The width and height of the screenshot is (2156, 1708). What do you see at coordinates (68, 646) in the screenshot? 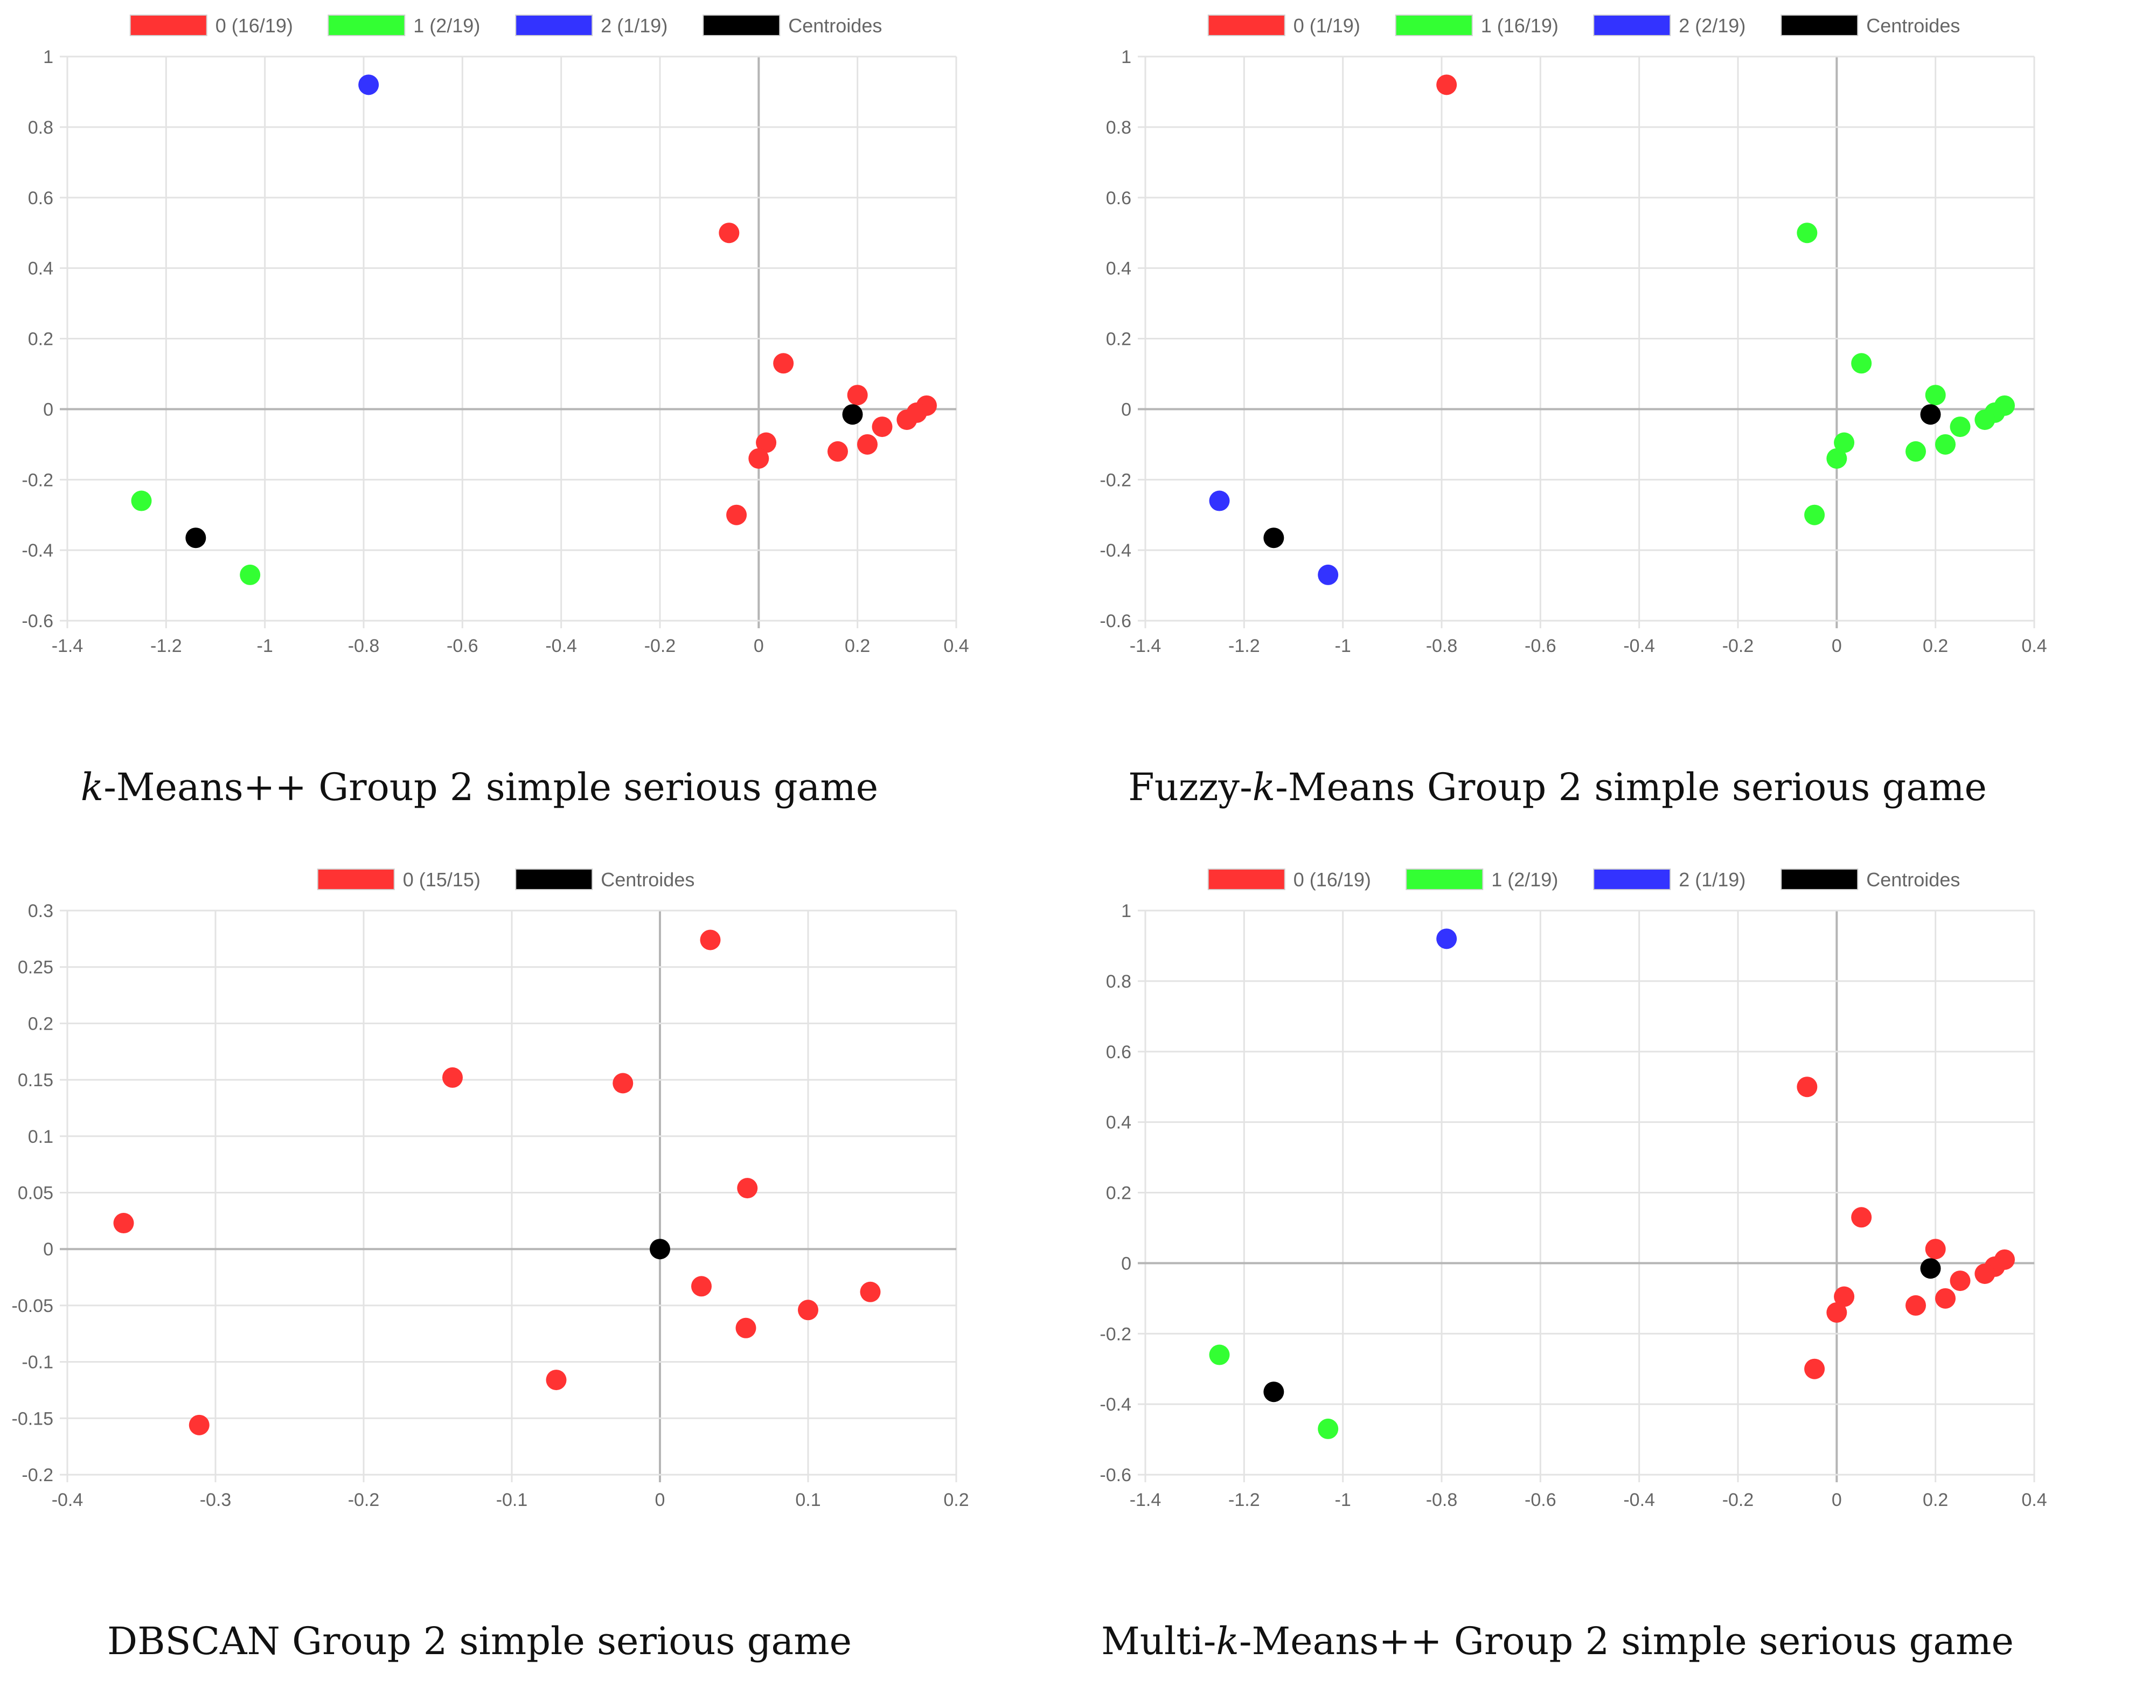
I see `x-tick-label: -1.4` at bounding box center [68, 646].